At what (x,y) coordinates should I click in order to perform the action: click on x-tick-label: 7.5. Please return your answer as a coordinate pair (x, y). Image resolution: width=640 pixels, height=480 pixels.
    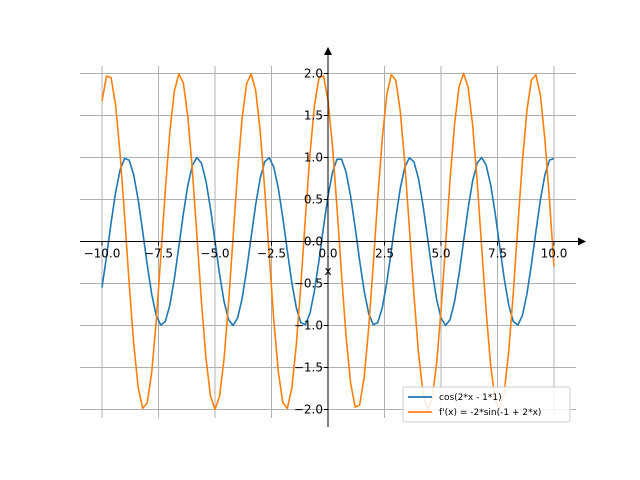
    Looking at the image, I should click on (497, 254).